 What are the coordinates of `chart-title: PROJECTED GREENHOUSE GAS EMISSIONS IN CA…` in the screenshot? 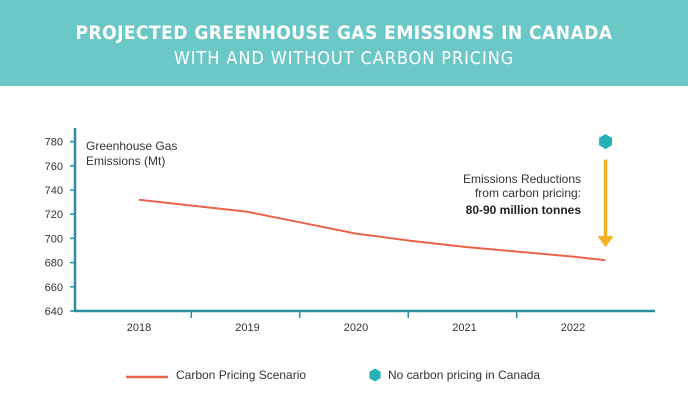 It's located at (344, 33).